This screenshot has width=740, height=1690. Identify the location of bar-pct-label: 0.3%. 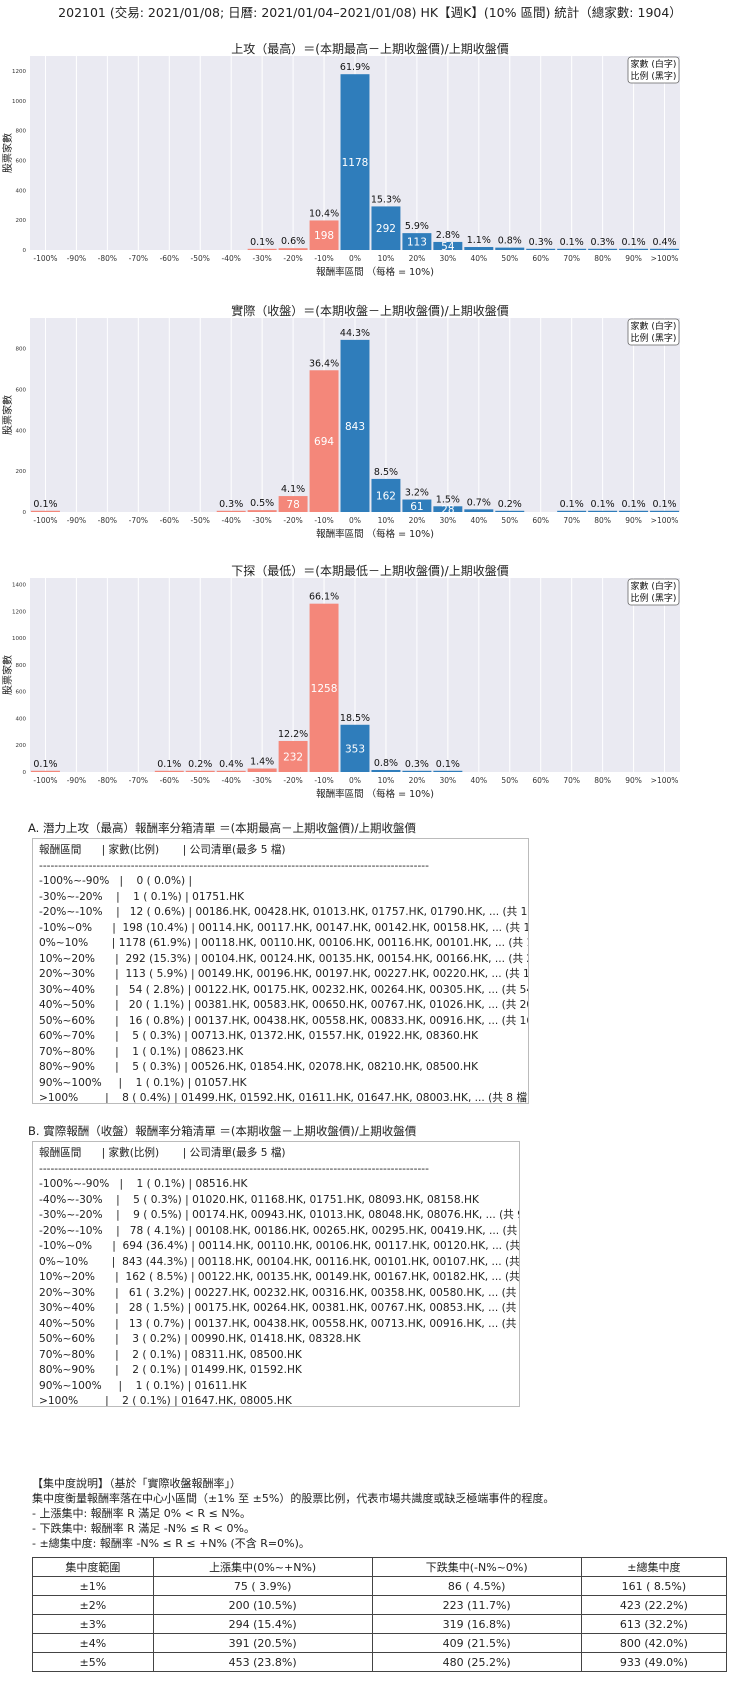
(417, 764).